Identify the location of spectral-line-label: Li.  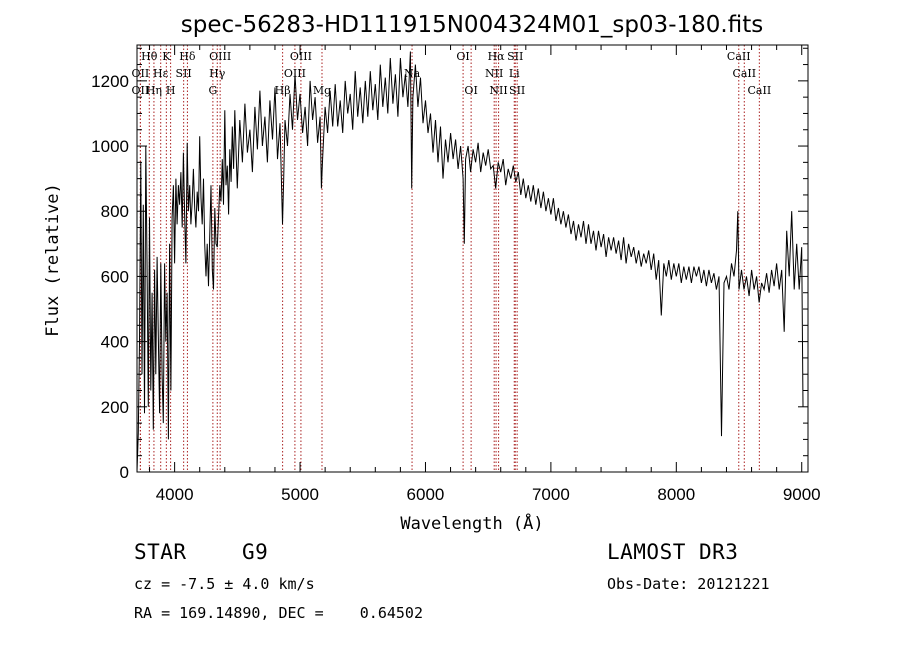
(514, 73).